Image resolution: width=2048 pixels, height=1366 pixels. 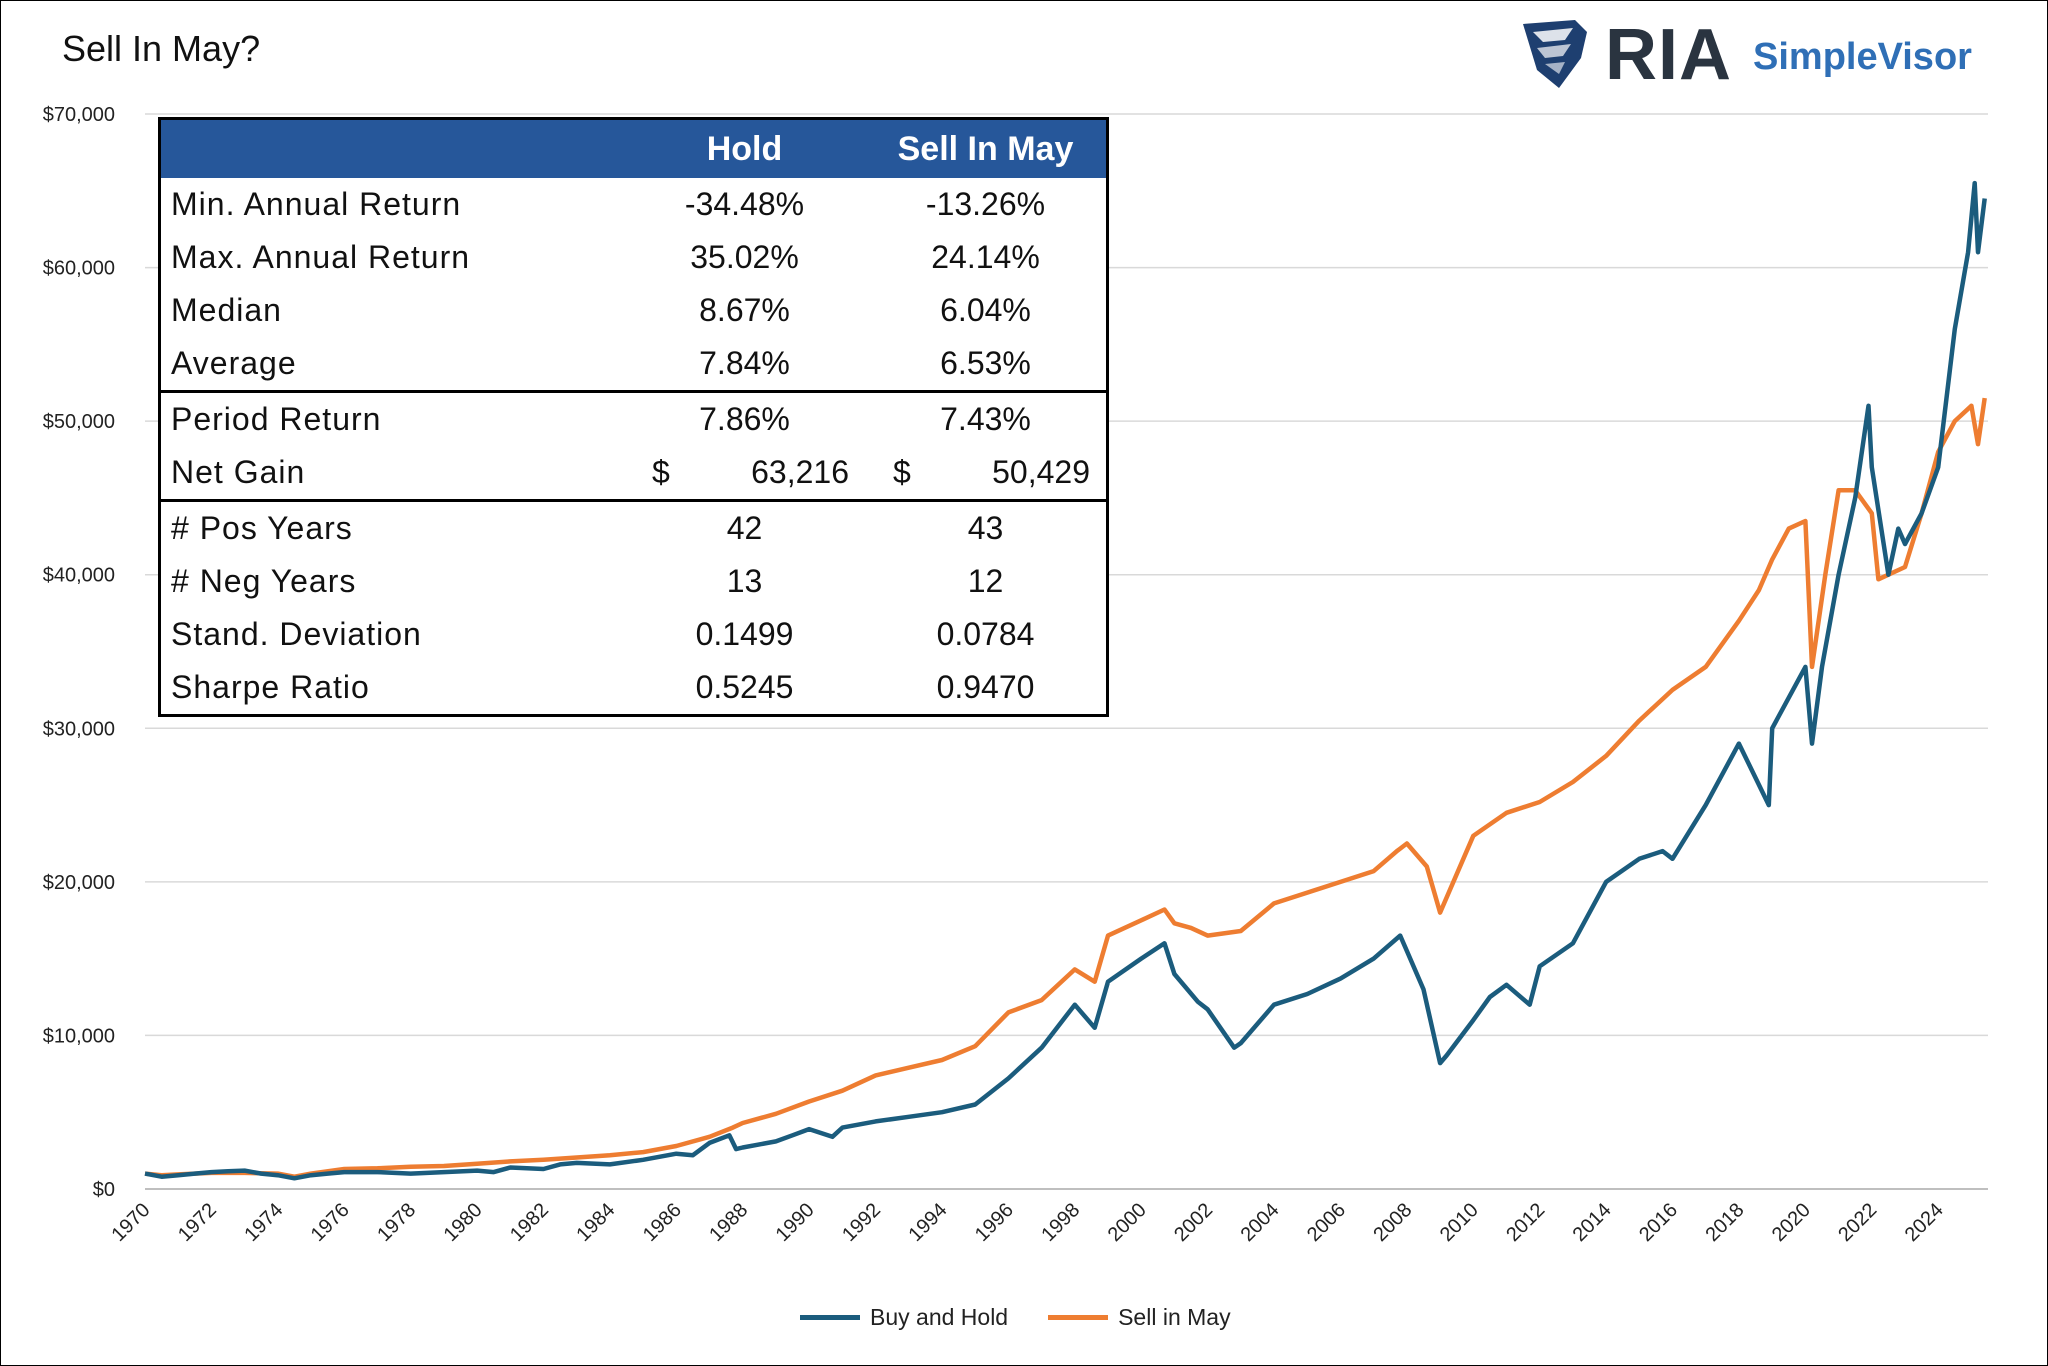 I want to click on legend-item-sell-in-may: Sell in May, so click(x=1139, y=1317).